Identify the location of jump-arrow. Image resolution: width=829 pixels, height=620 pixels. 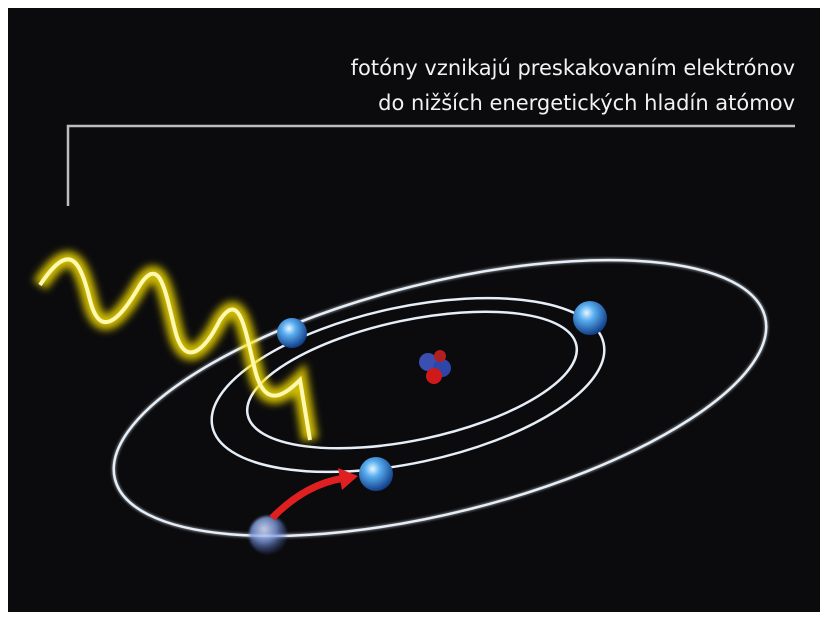
(313, 494).